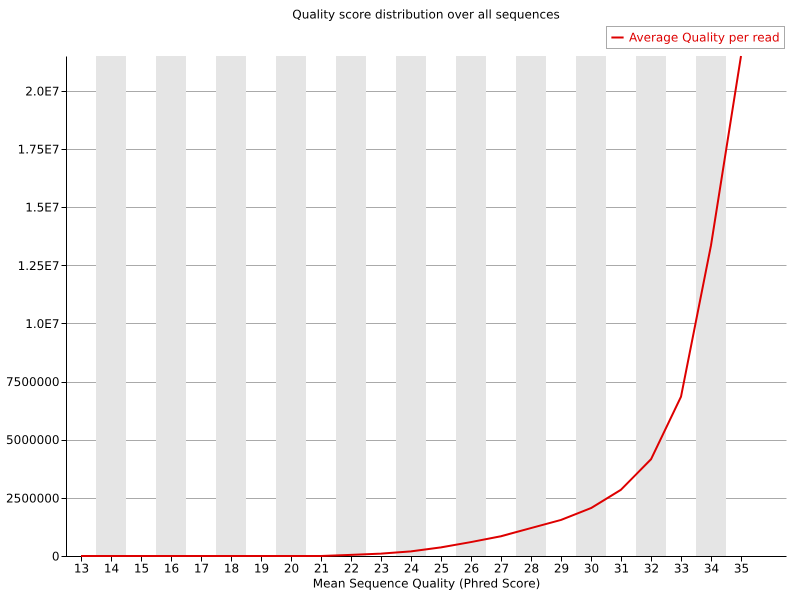  What do you see at coordinates (592, 569) in the screenshot?
I see `x-tick-label: 30` at bounding box center [592, 569].